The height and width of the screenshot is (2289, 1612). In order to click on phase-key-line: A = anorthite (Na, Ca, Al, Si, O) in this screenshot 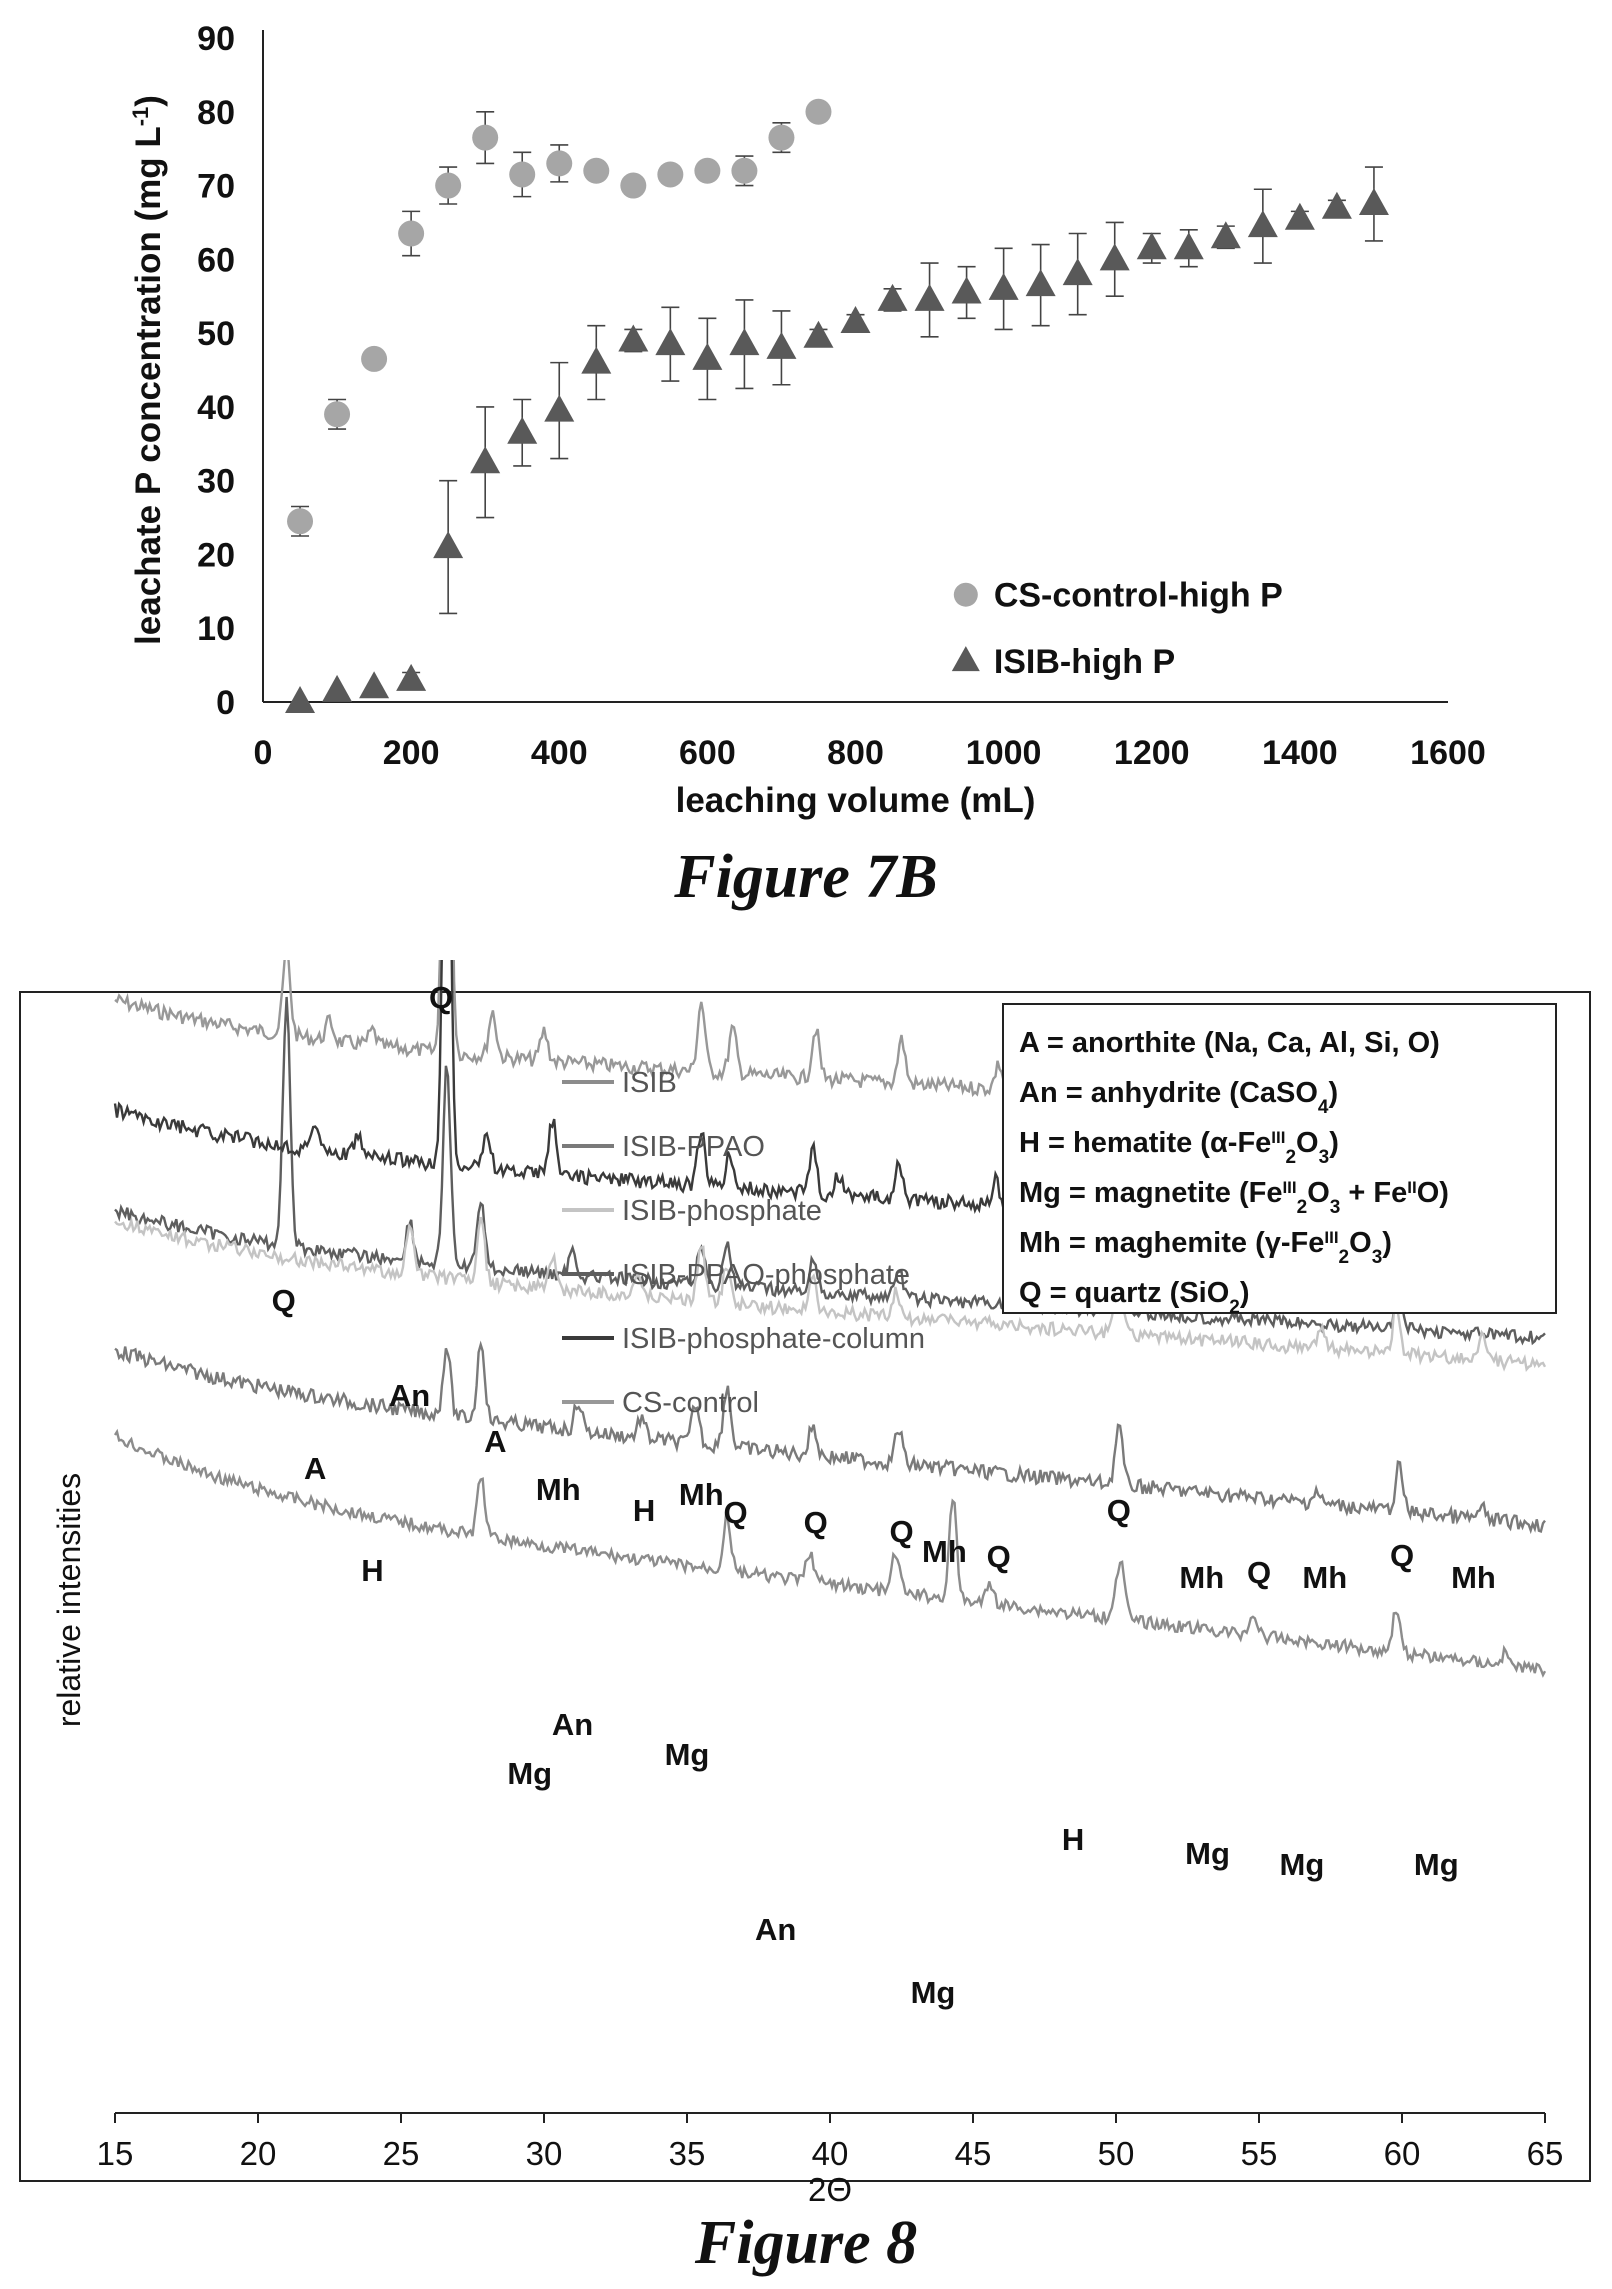, I will do `click(1229, 1043)`.